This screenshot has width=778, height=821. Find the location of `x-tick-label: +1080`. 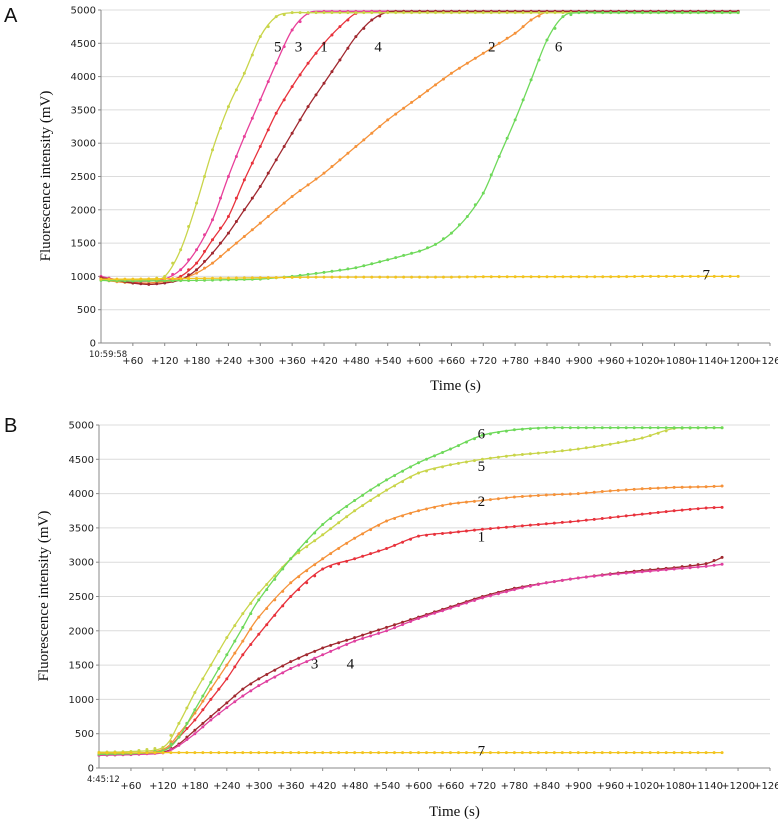

x-tick-label: +1080 is located at coordinates (674, 786).